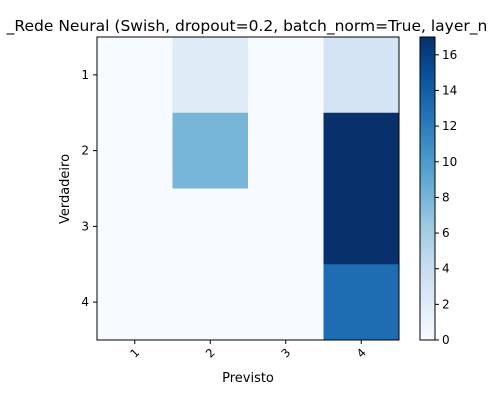 This screenshot has width=500, height=400. What do you see at coordinates (85, 75) in the screenshot?
I see `y-tick-label: 1` at bounding box center [85, 75].